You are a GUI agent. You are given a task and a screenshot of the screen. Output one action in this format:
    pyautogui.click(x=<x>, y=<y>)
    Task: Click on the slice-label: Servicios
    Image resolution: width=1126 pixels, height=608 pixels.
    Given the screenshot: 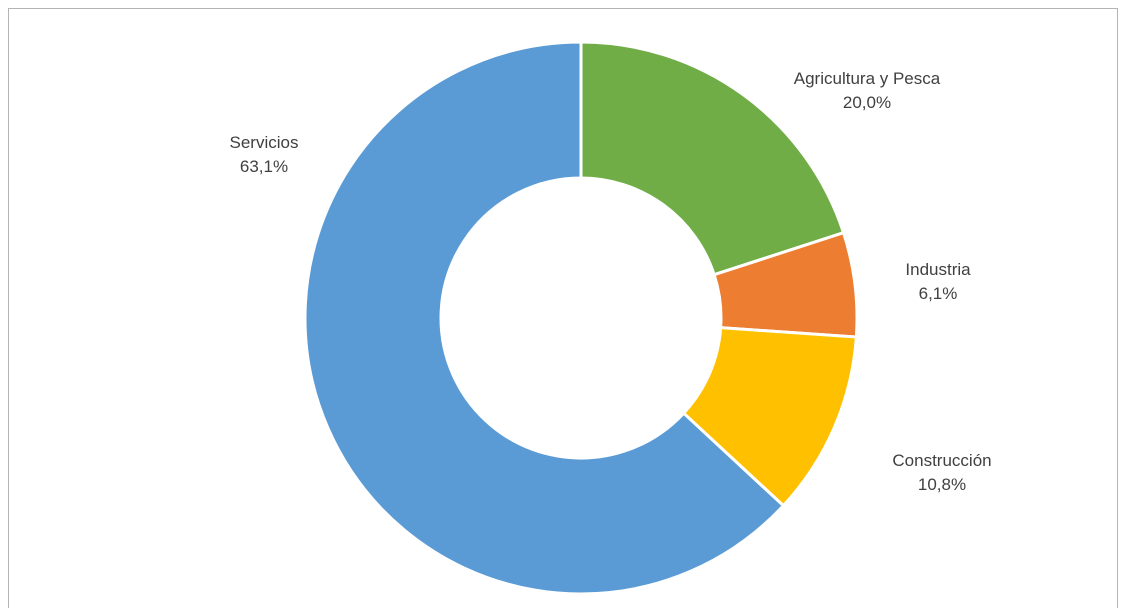 What is the action you would take?
    pyautogui.click(x=264, y=142)
    